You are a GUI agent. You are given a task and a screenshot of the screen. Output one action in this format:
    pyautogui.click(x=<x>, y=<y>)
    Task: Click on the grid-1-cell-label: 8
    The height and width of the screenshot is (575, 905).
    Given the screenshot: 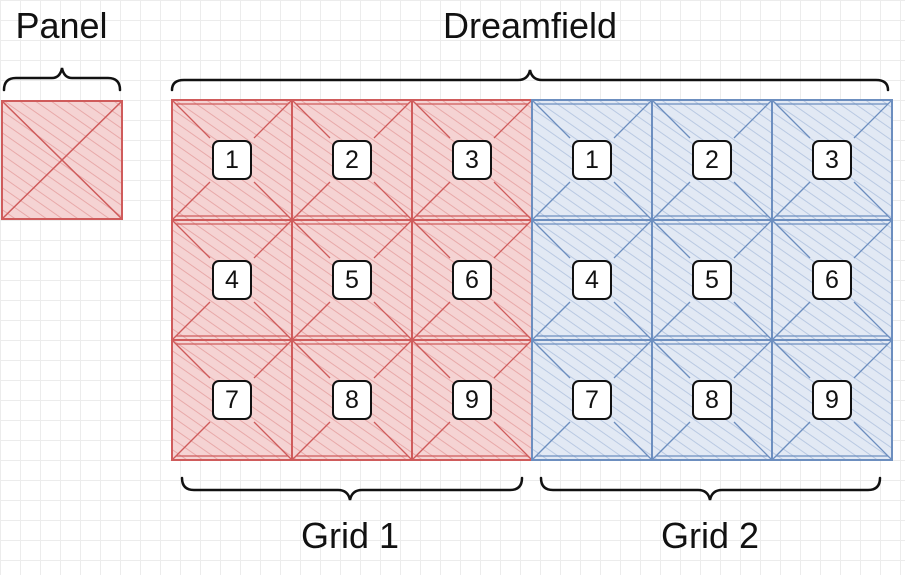 What is the action you would take?
    pyautogui.click(x=352, y=400)
    